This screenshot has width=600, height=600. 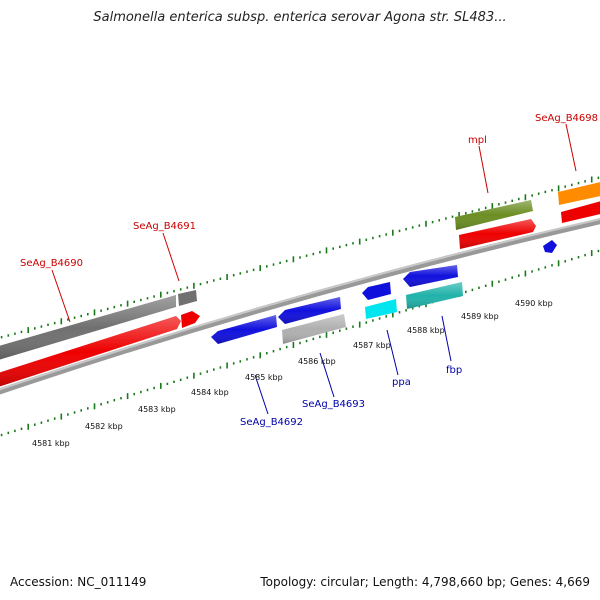 I want to click on tick-label-4586: 4586 kbp, so click(x=317, y=361).